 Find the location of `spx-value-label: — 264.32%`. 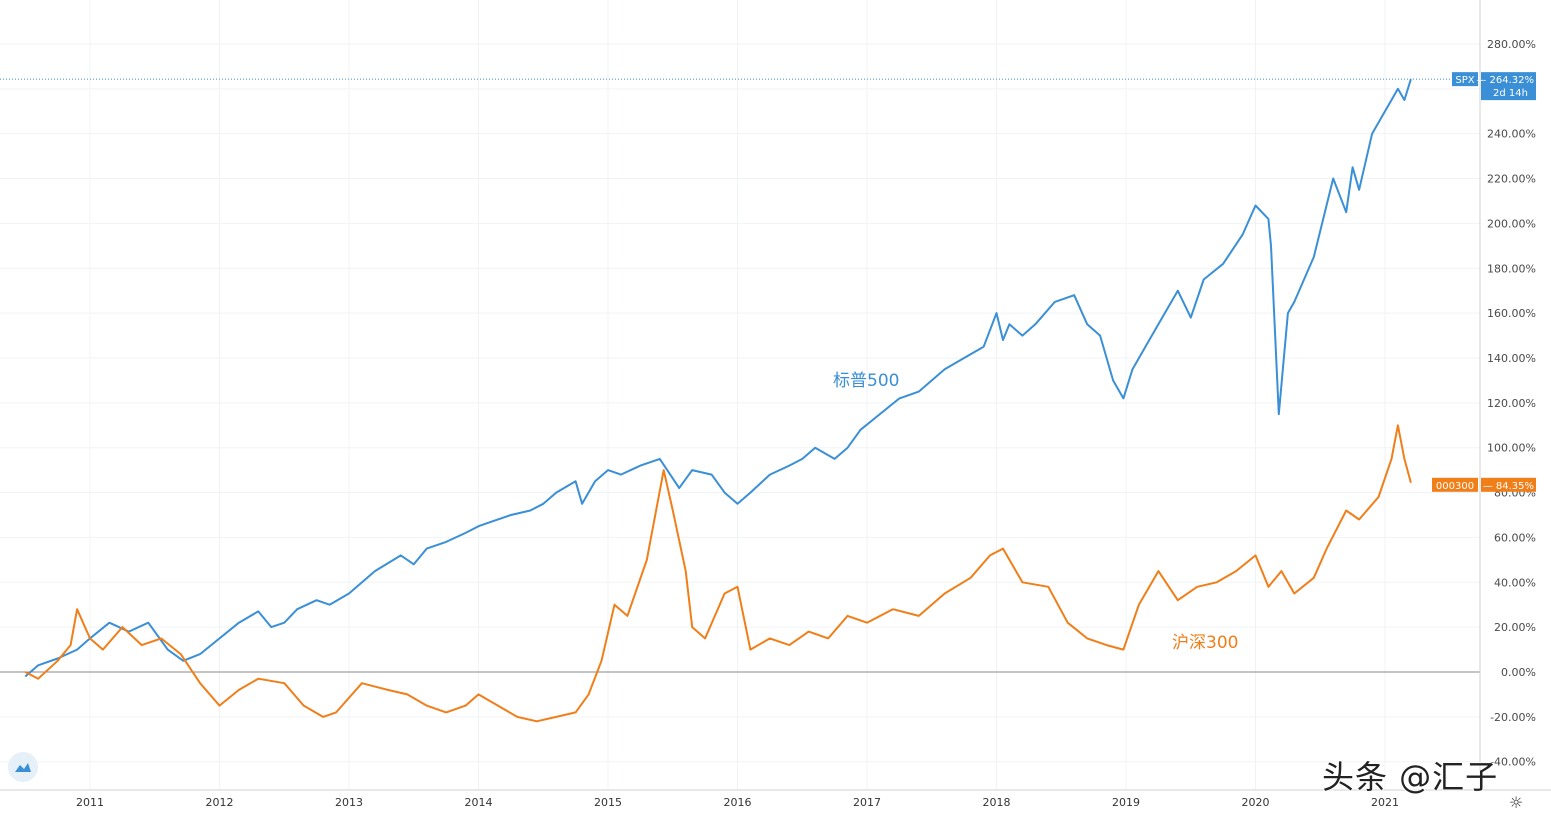

spx-value-label: — 264.32% is located at coordinates (1505, 80).